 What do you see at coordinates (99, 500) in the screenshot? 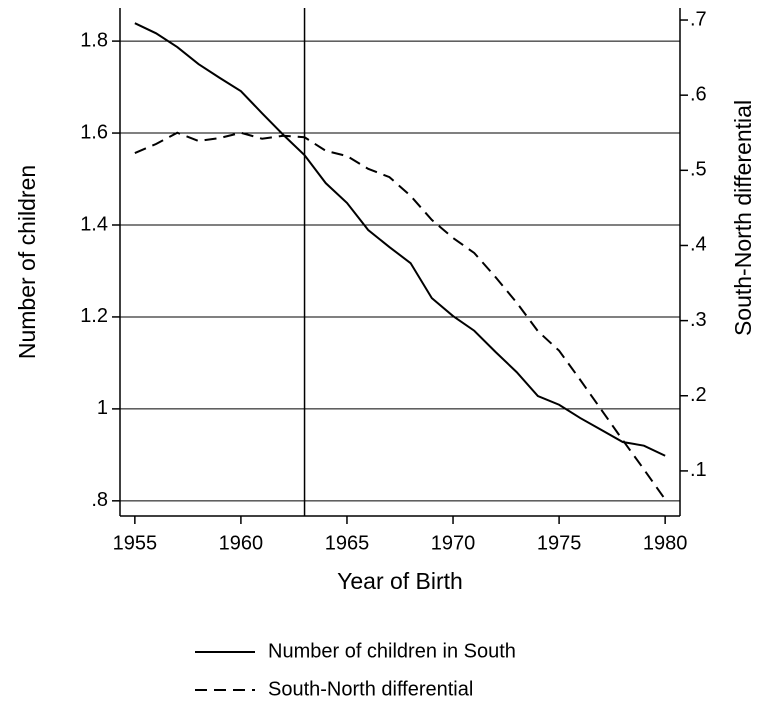
I see `y-tick-label: .8` at bounding box center [99, 500].